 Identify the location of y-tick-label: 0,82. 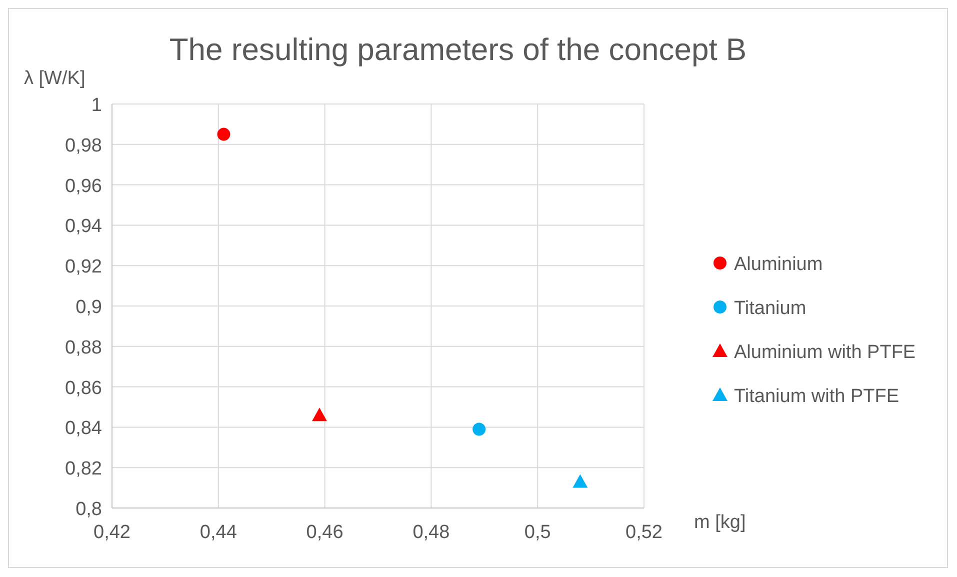
(83, 469).